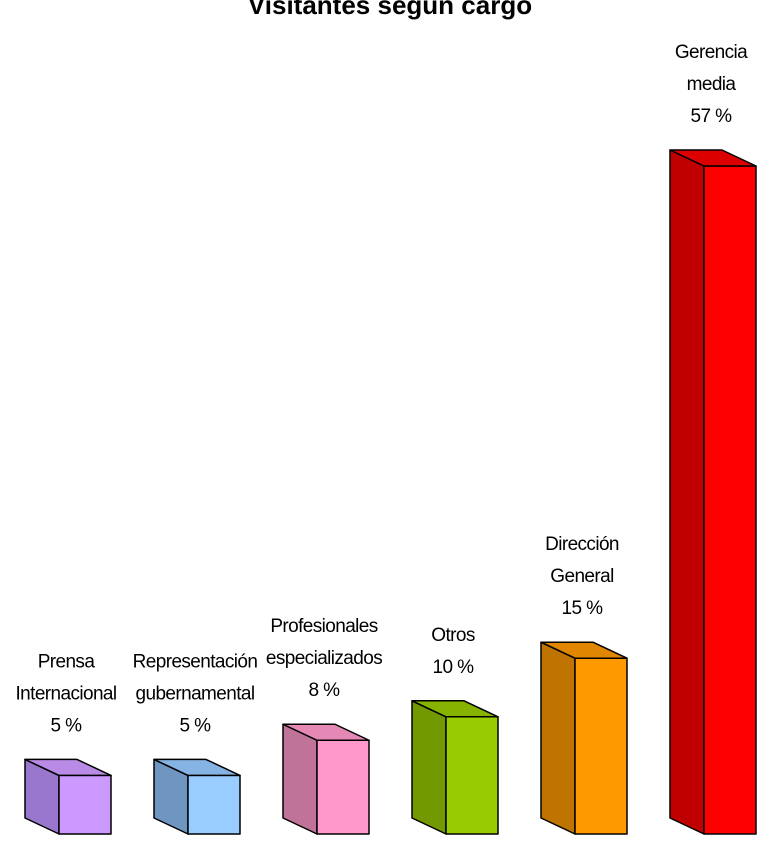 The width and height of the screenshot is (765, 842). Describe the element at coordinates (712, 116) in the screenshot. I see `value-label: 57 %` at that location.